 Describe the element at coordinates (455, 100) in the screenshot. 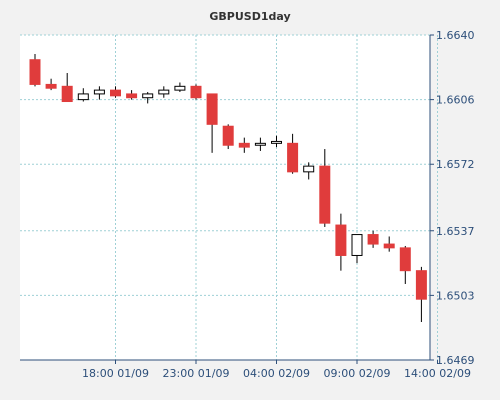

I see `y-tick-label: 1.6606` at that location.